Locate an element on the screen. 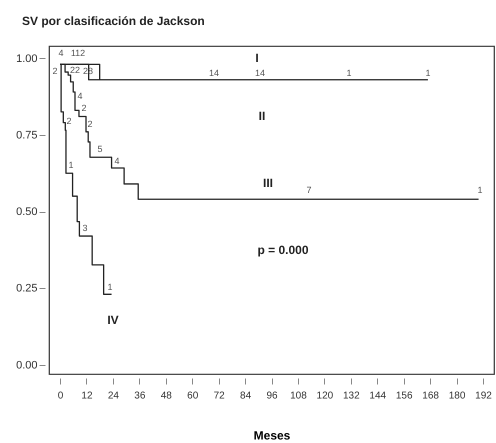  x-tick-label: 108 is located at coordinates (299, 396).